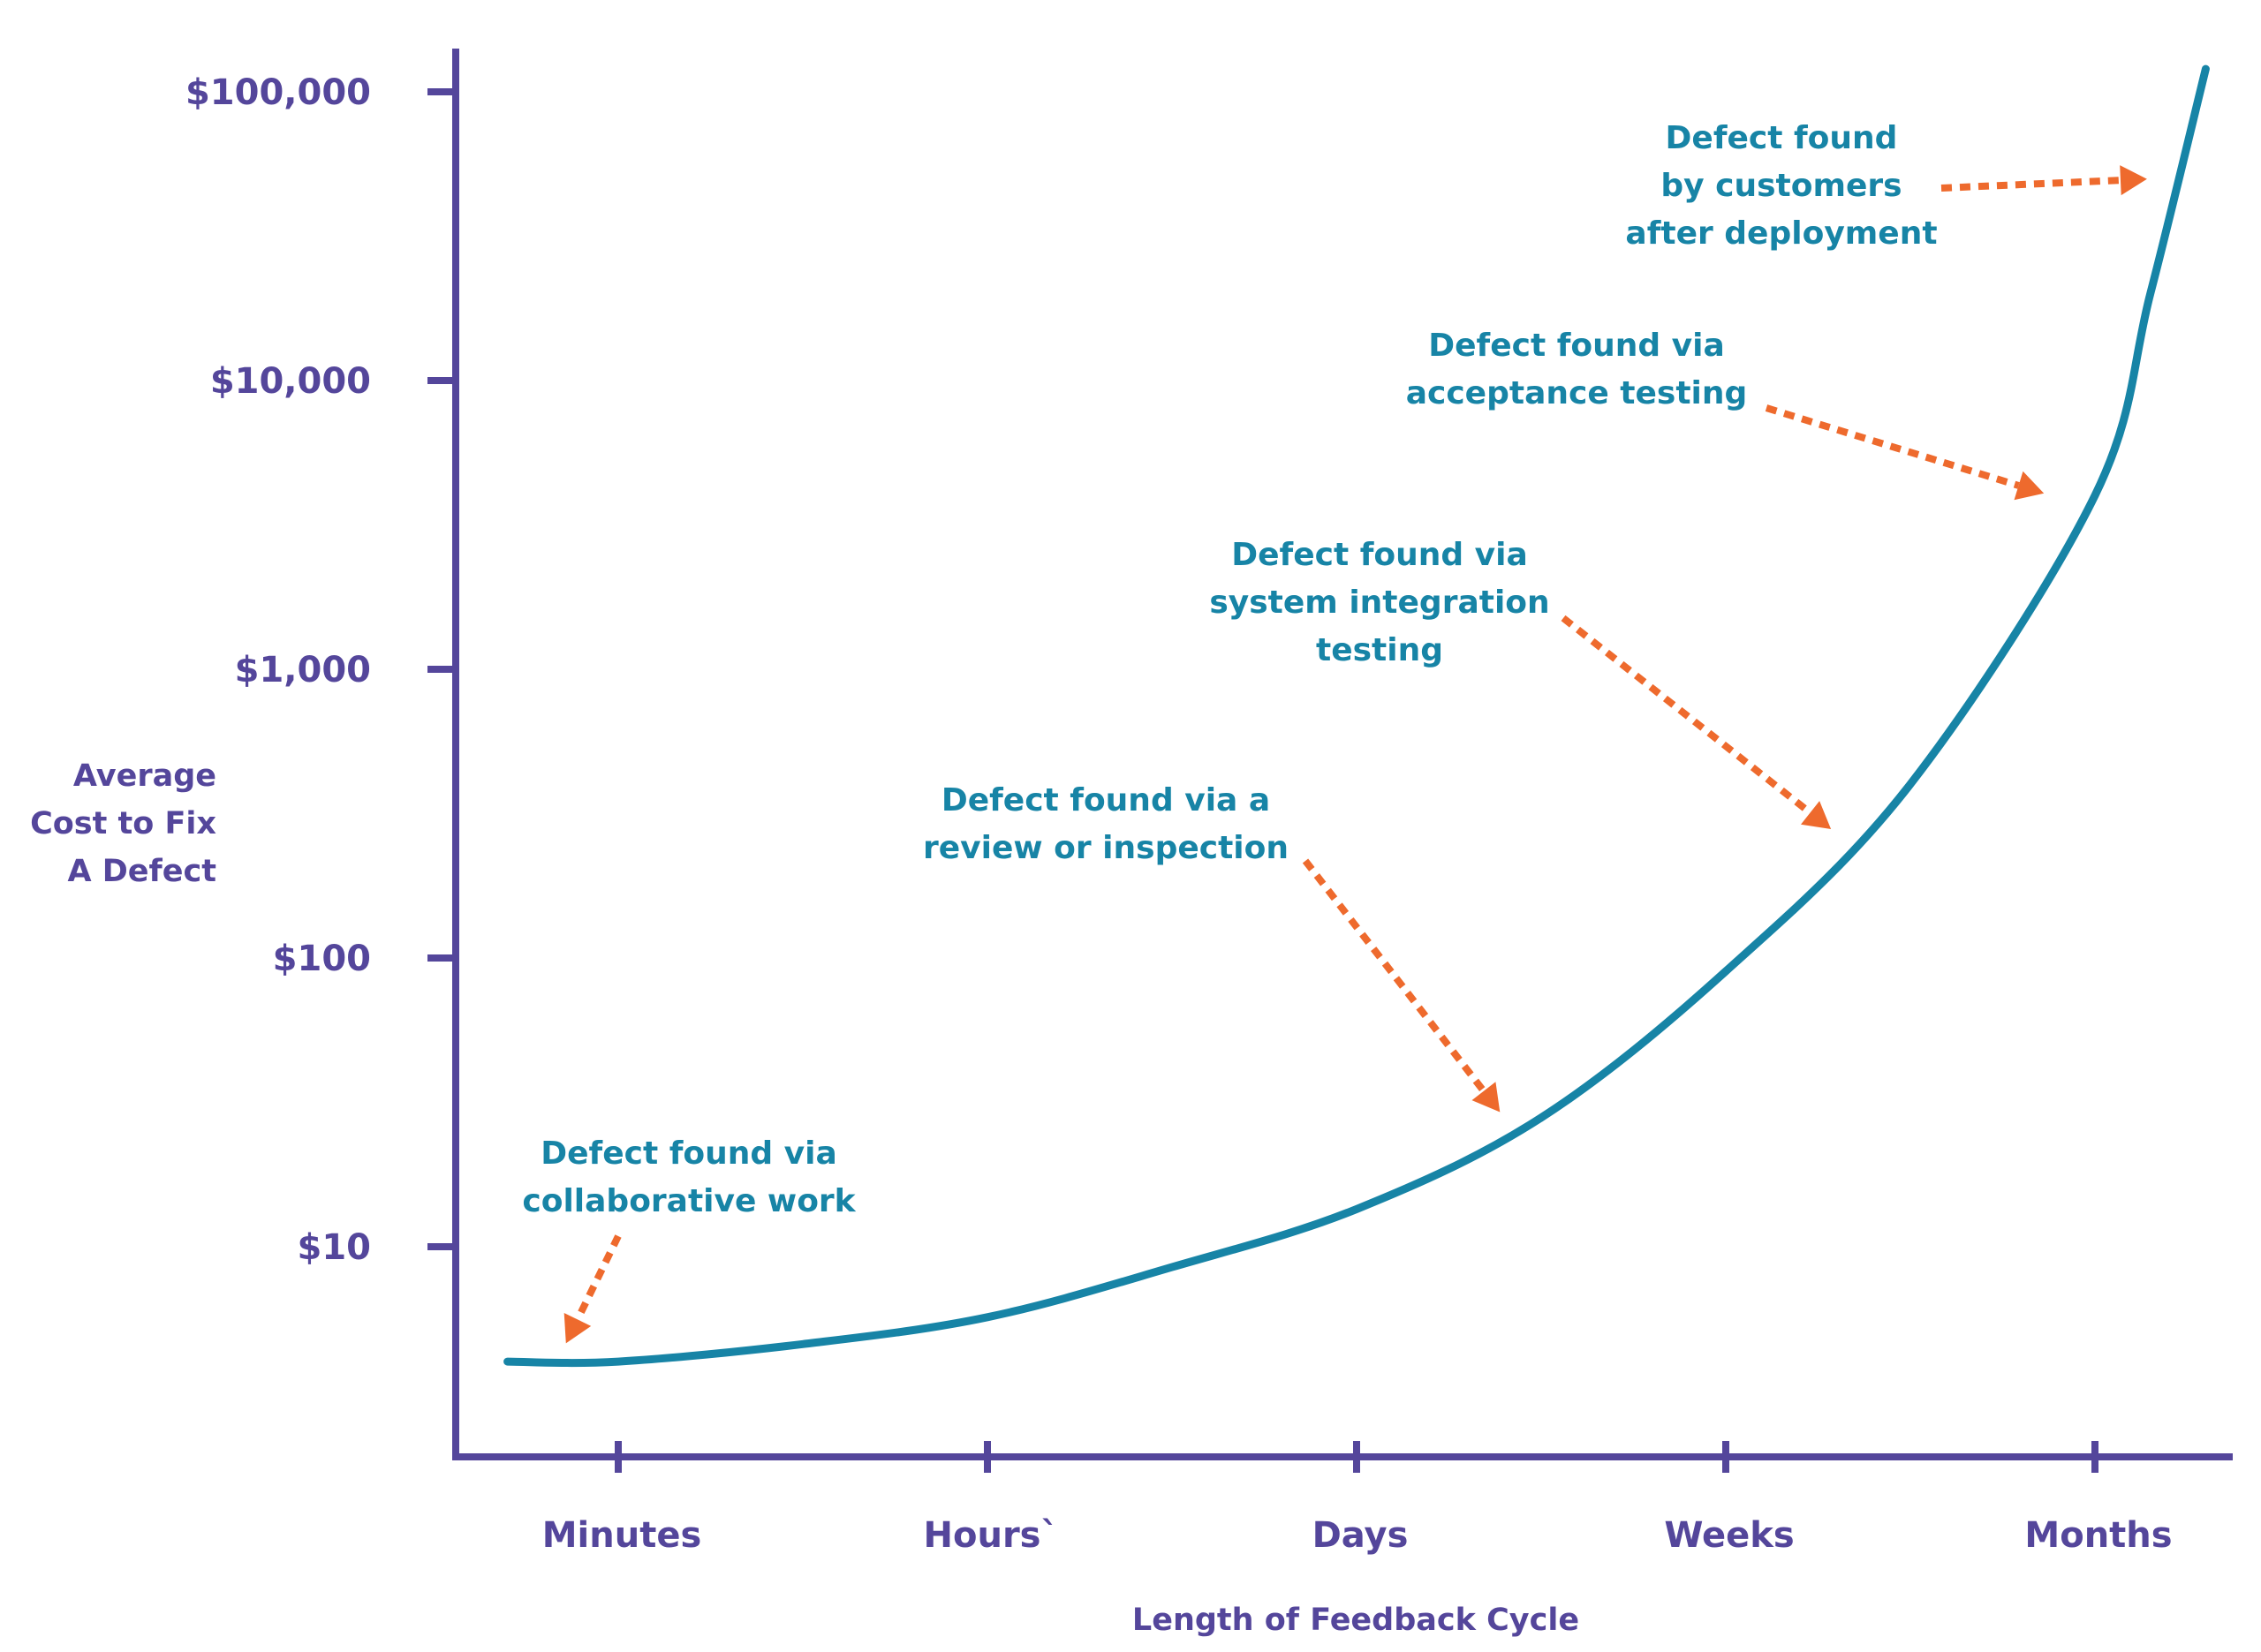  Describe the element at coordinates (1355, 1621) in the screenshot. I see `x-axis-title: Length of Feedback Cycle` at that location.